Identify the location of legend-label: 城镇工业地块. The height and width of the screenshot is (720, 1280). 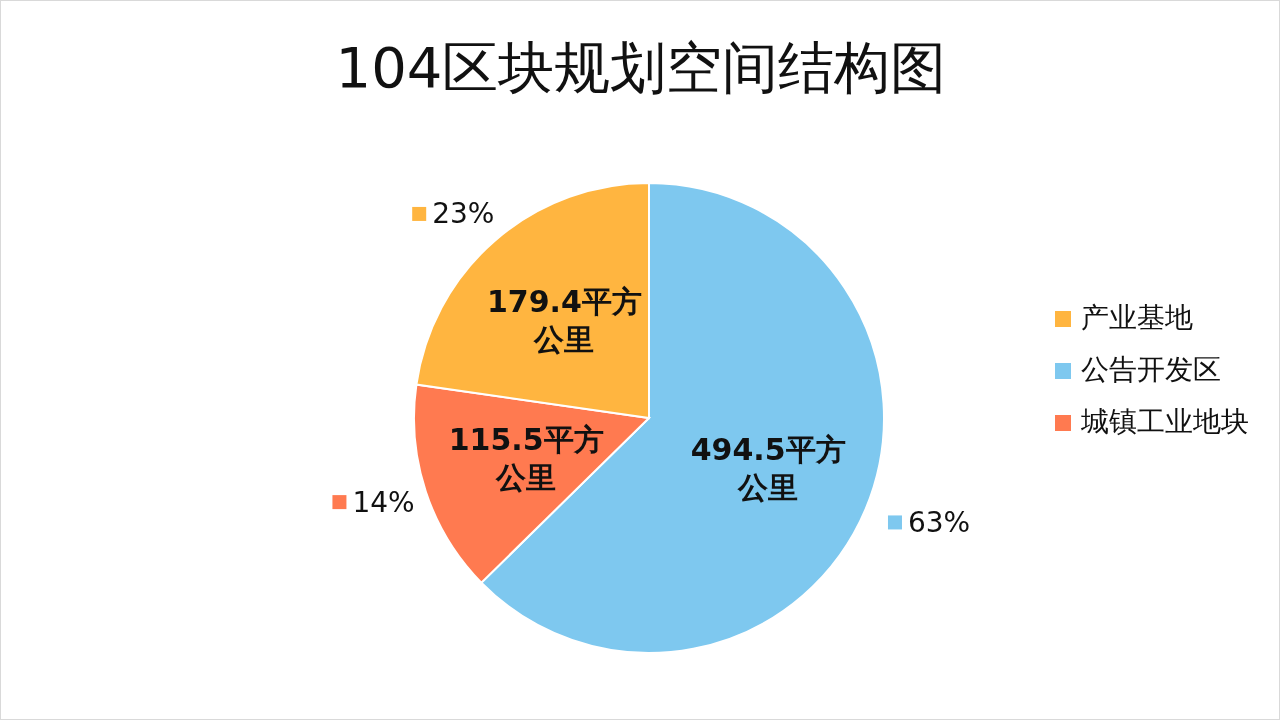
(1165, 421).